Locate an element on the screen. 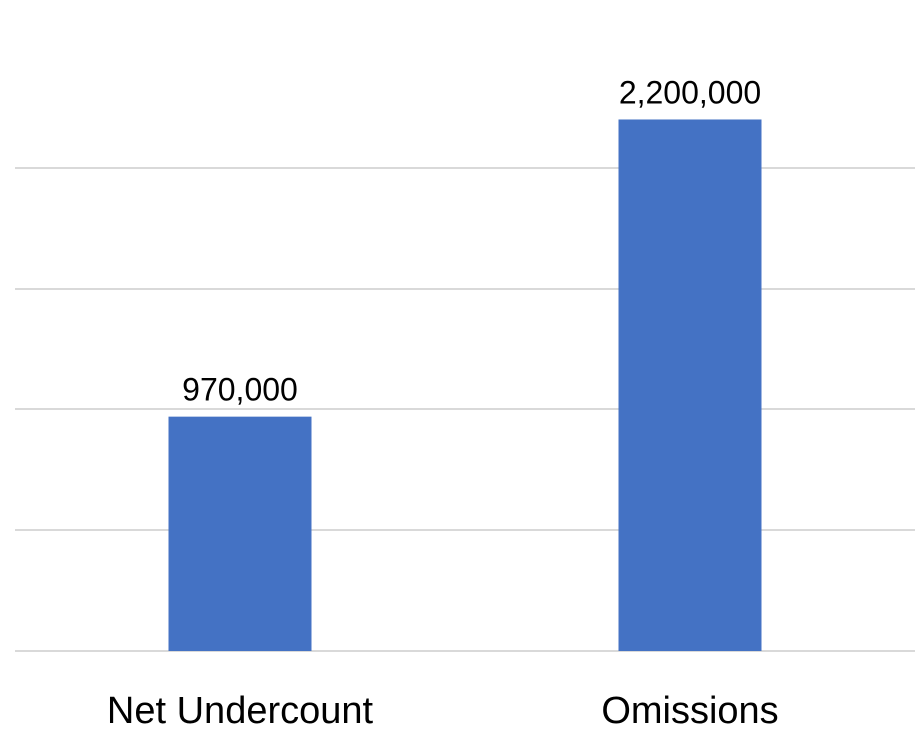 The height and width of the screenshot is (730, 915). bar-omissions is located at coordinates (690, 385).